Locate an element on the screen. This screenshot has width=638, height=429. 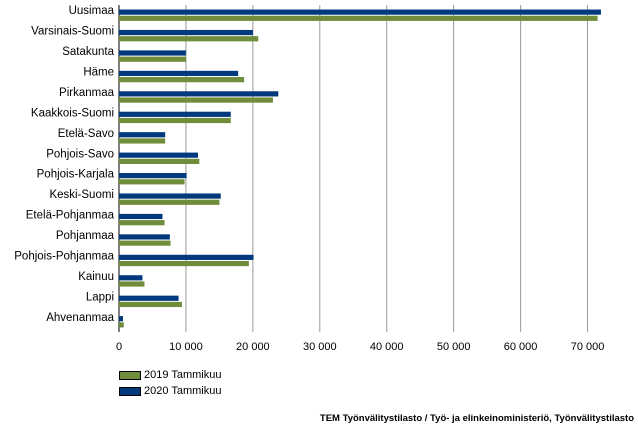
x-tick-label: 10 000 is located at coordinates (186, 347).